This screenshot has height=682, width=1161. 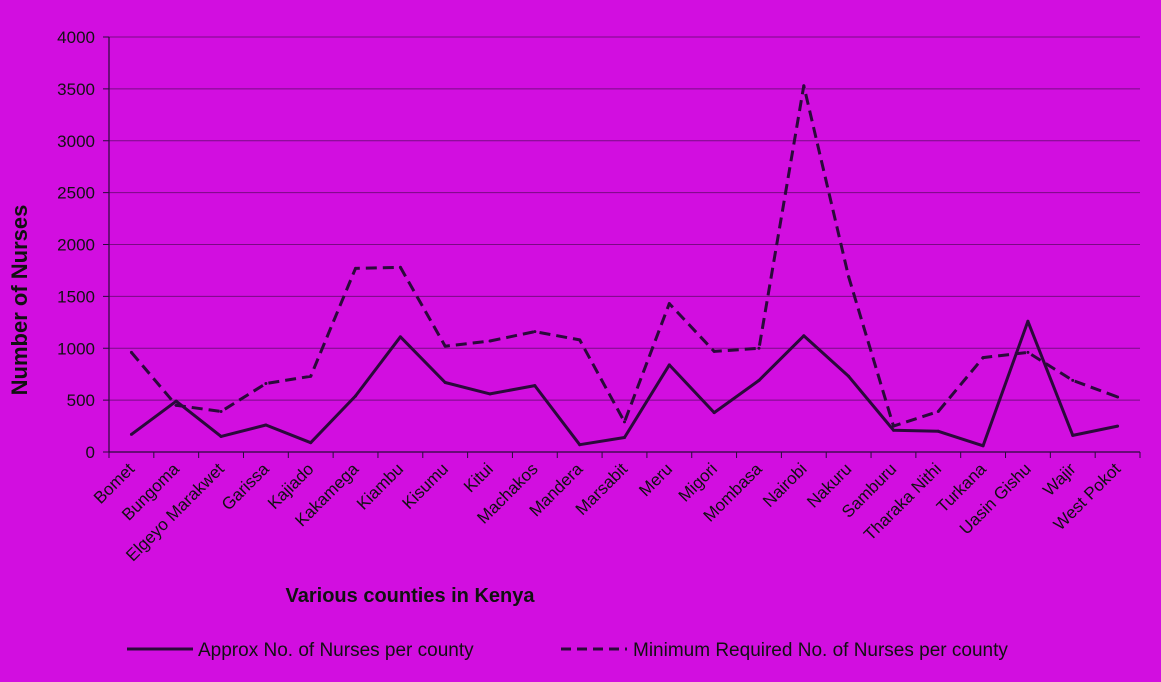 I want to click on x-axis-title: Various counties in Kenya, so click(x=411, y=596).